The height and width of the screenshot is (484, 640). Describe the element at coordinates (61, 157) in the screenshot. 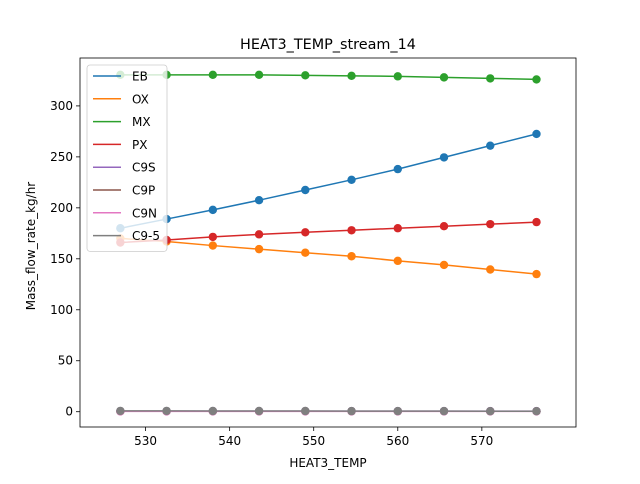

I see `y-tick-label: 250` at that location.